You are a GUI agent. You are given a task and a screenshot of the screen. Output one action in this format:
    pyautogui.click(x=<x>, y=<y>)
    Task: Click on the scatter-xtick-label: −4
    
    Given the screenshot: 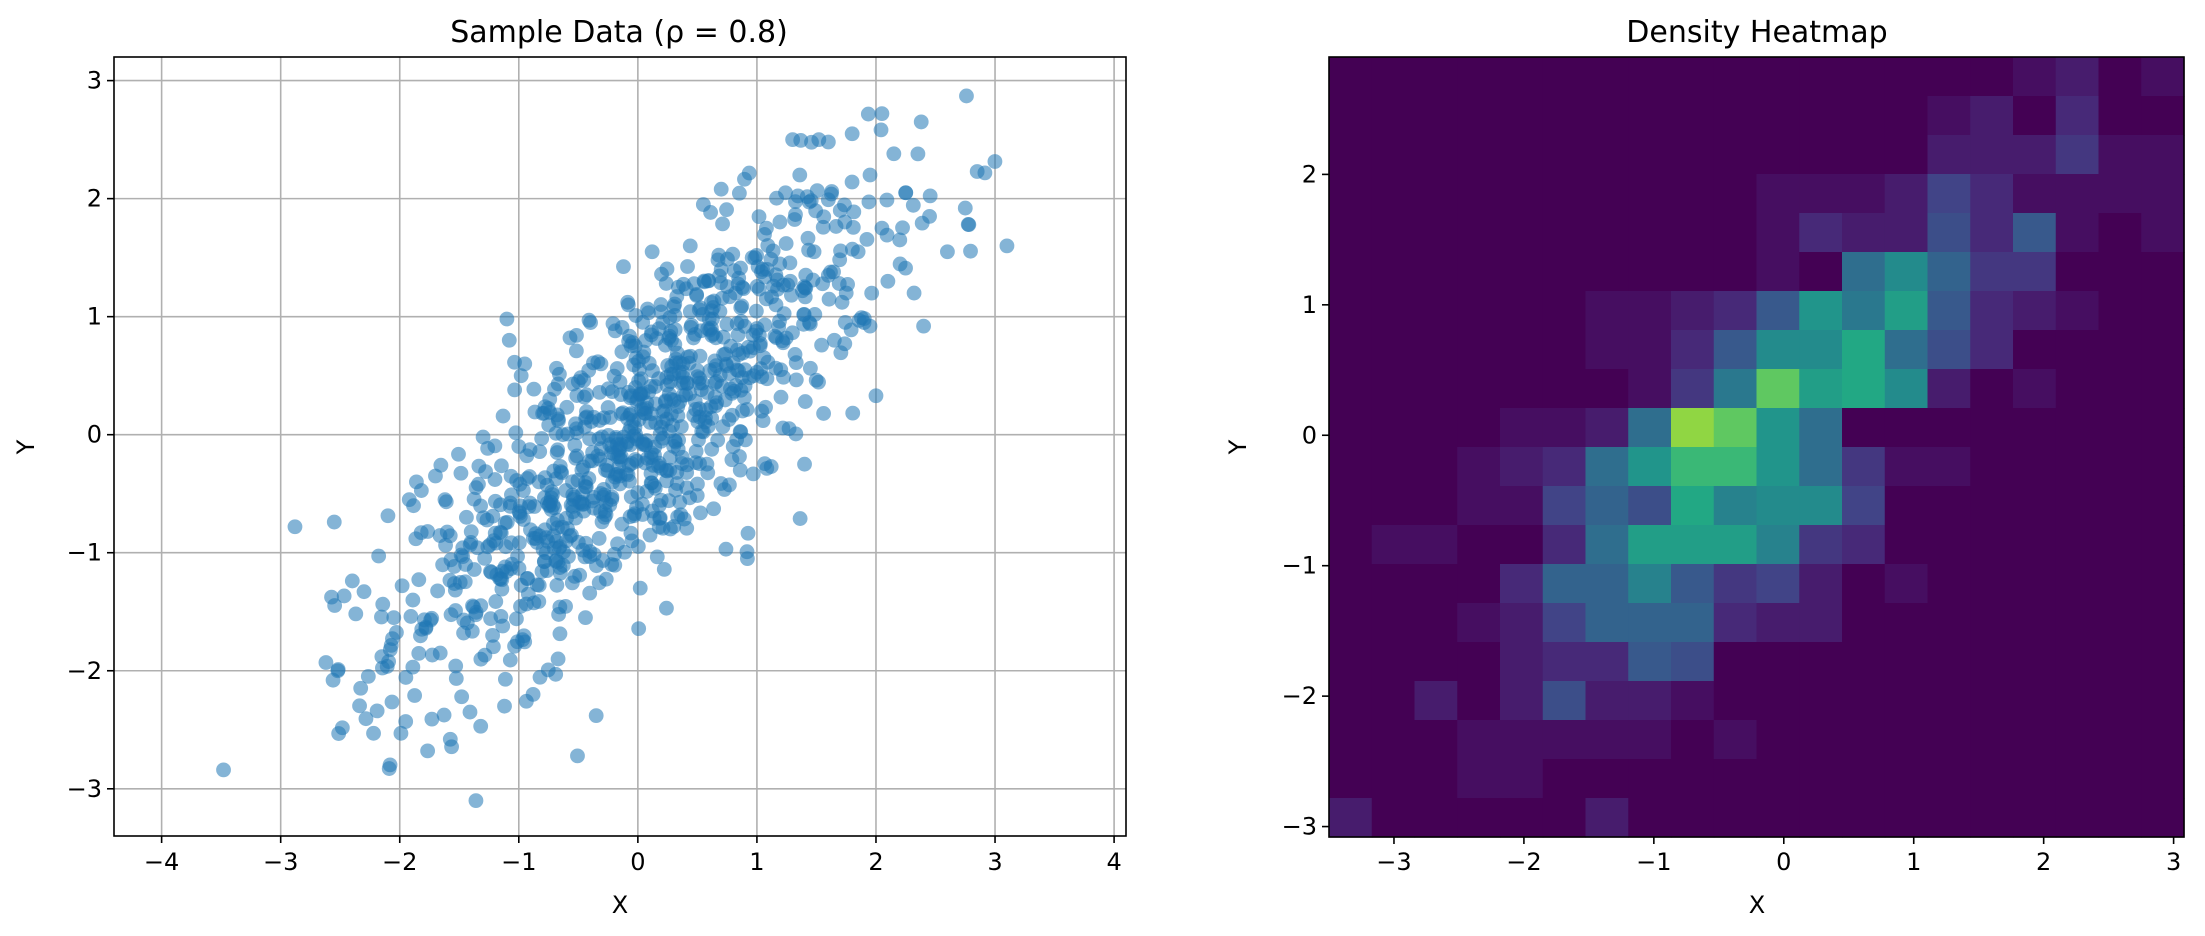 What is the action you would take?
    pyautogui.click(x=161, y=862)
    